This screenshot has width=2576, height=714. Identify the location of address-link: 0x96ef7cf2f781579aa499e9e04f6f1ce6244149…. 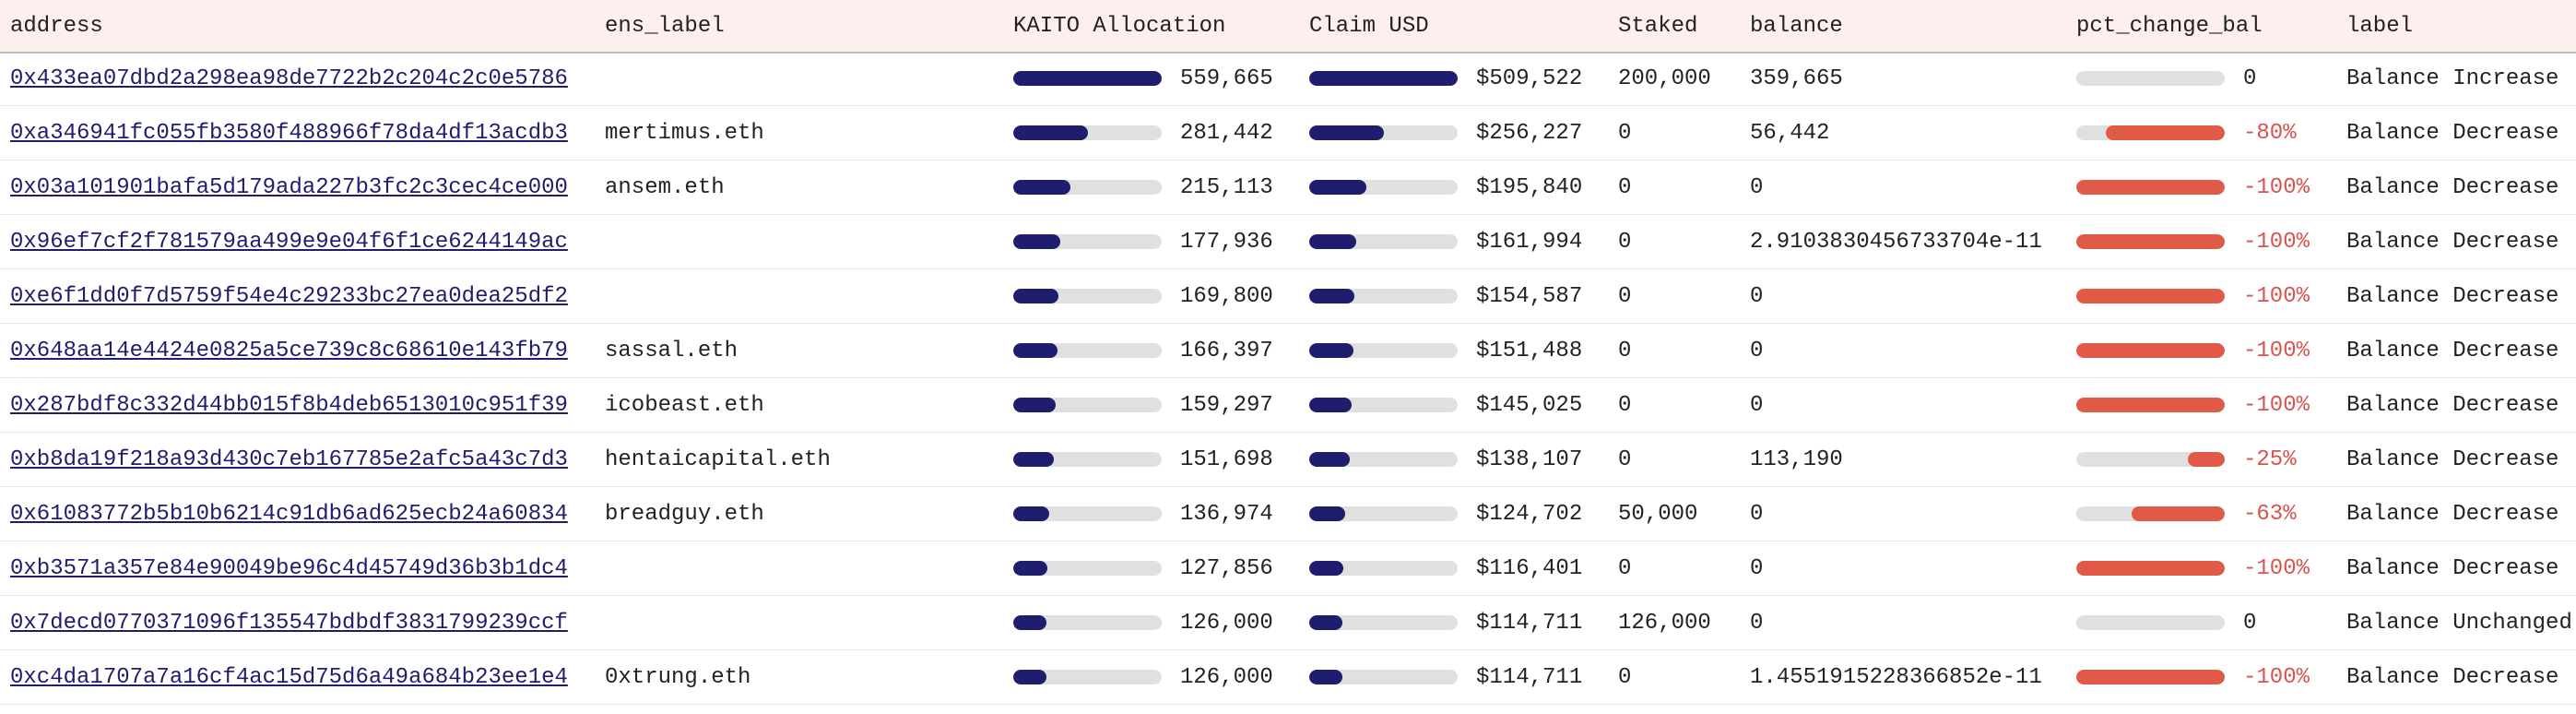
(289, 242).